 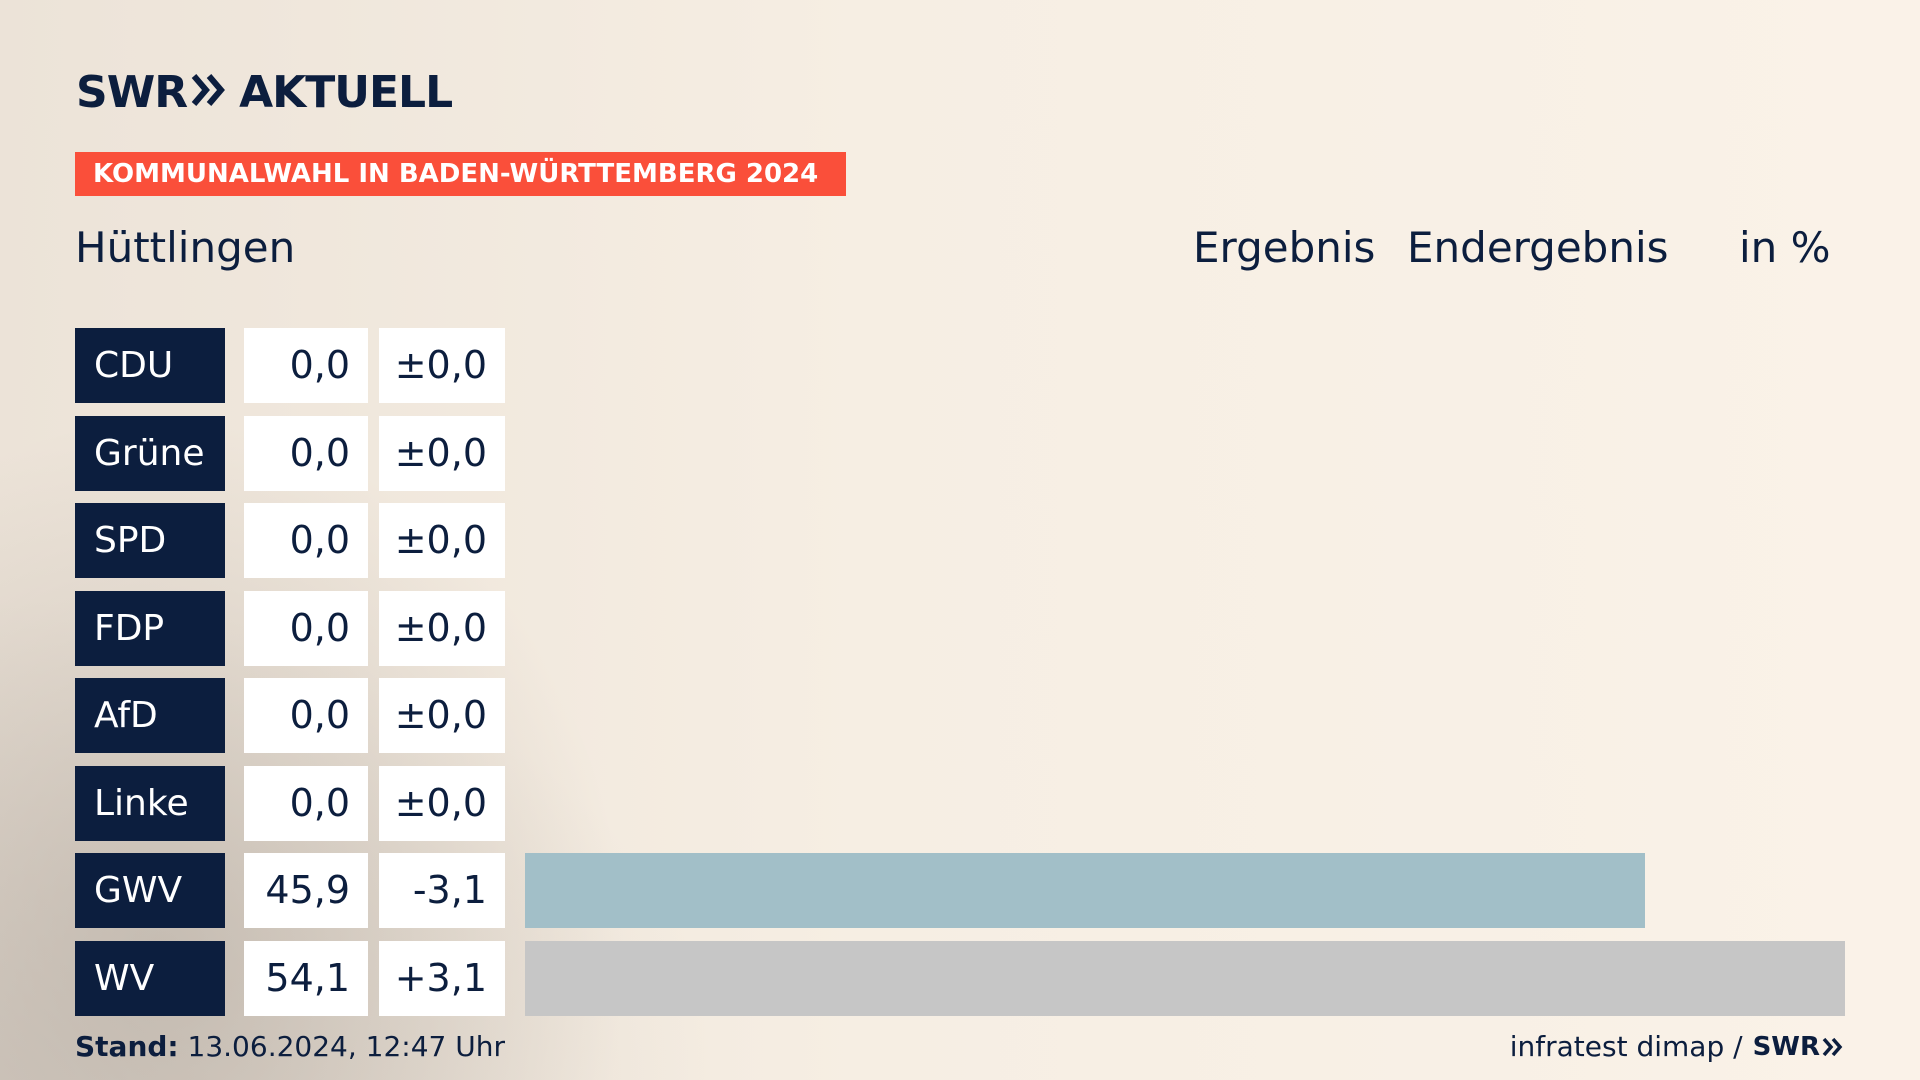 I want to click on result-row: WV 54,1 +3,1, so click(x=960, y=978).